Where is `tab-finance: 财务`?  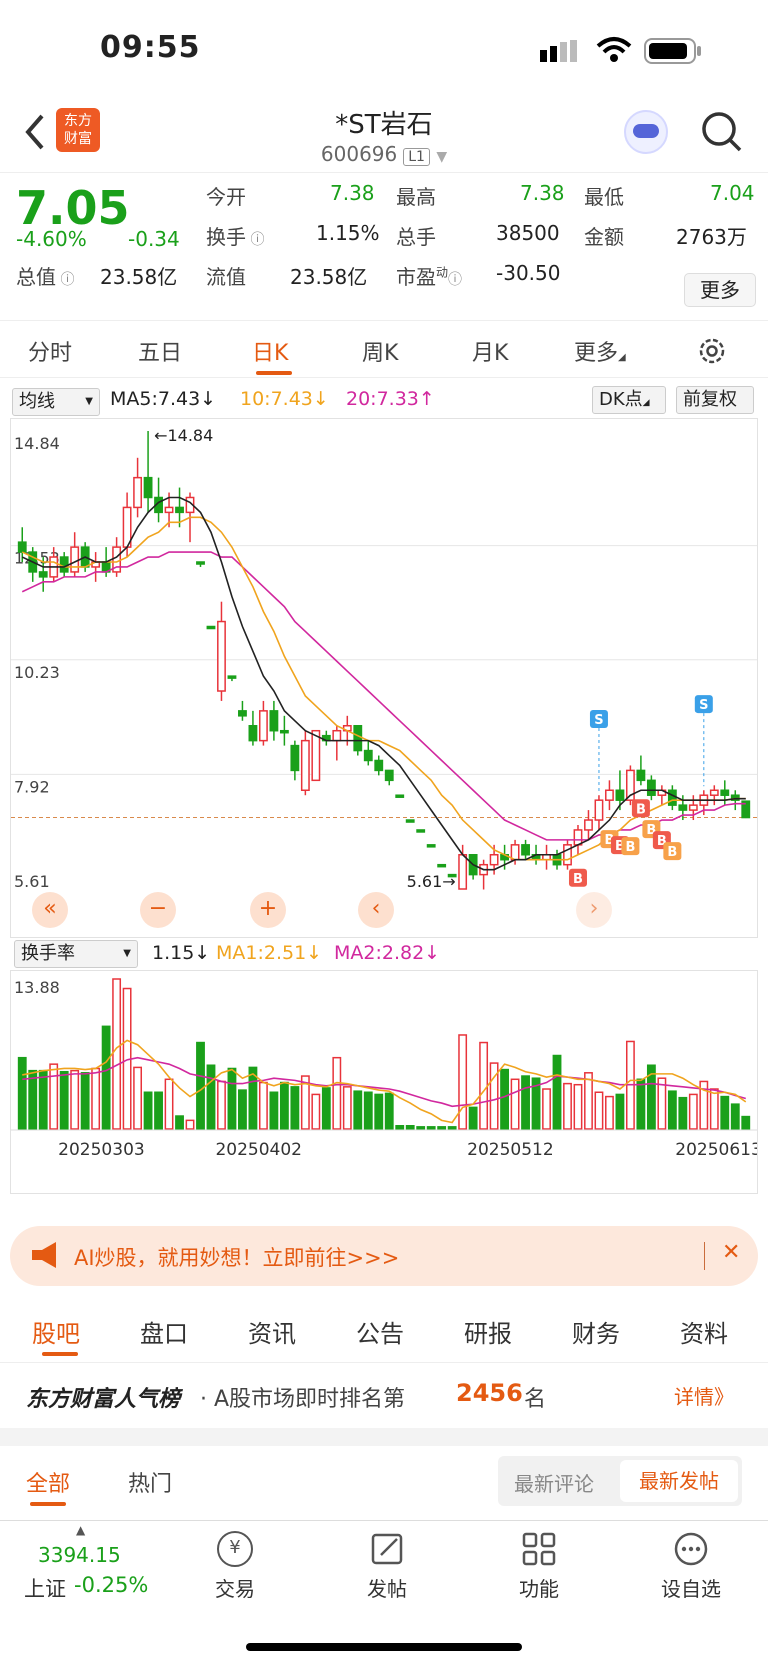
tab-finance: 财务 is located at coordinates (596, 1334).